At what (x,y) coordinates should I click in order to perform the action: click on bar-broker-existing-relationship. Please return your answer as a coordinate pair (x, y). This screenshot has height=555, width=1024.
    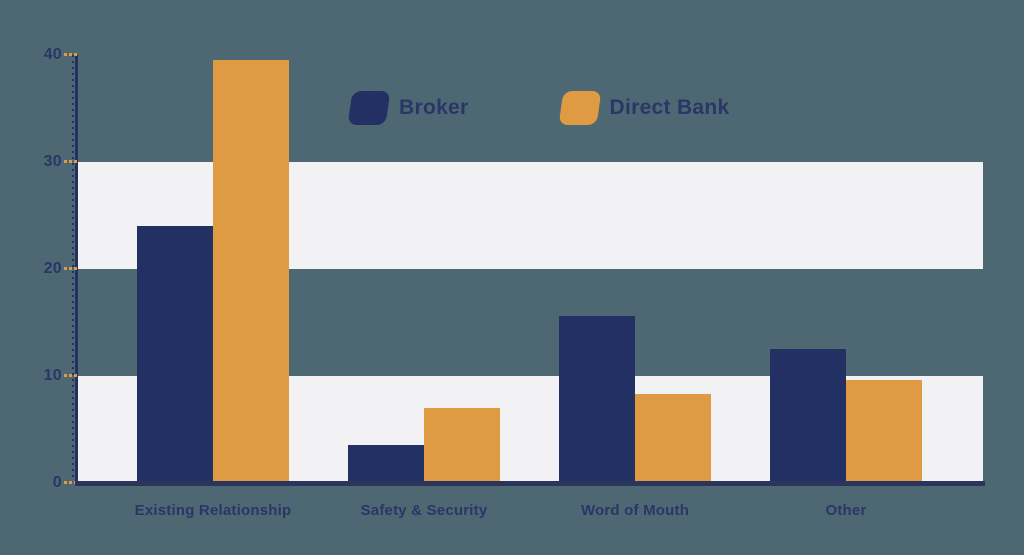
    Looking at the image, I should click on (175, 353).